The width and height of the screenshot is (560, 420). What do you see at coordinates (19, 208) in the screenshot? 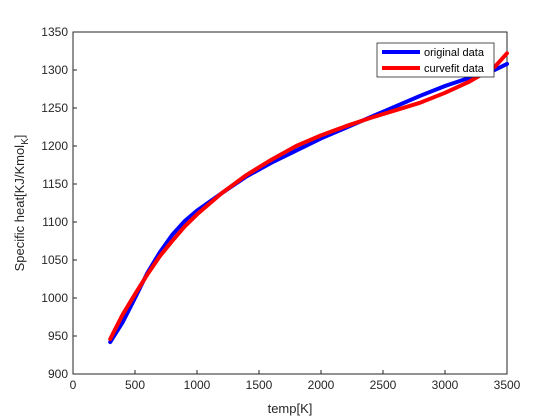
I see `y-axis-title-main: Specific heat[KJ/Kmol` at bounding box center [19, 208].